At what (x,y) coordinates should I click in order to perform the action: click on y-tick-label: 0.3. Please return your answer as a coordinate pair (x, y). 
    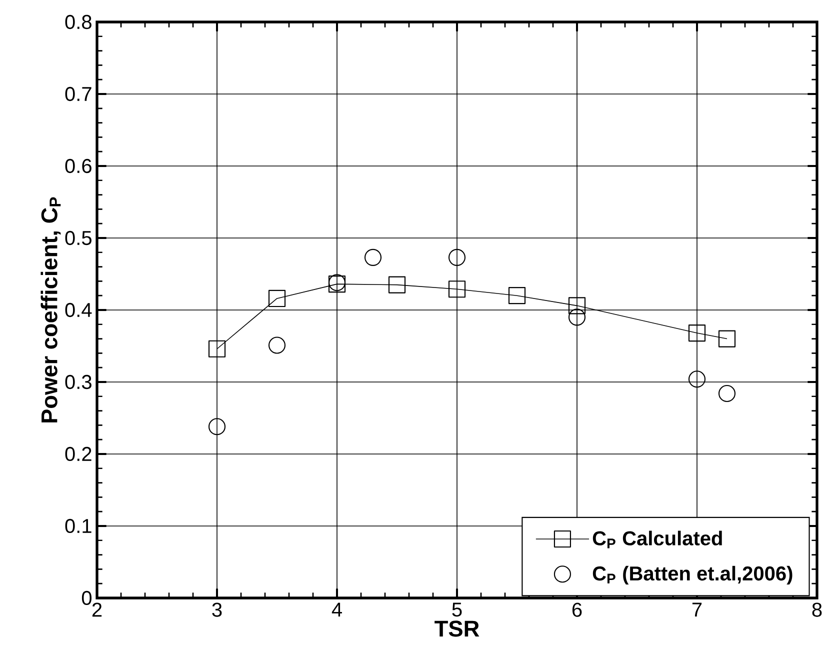
    Looking at the image, I should click on (78, 382).